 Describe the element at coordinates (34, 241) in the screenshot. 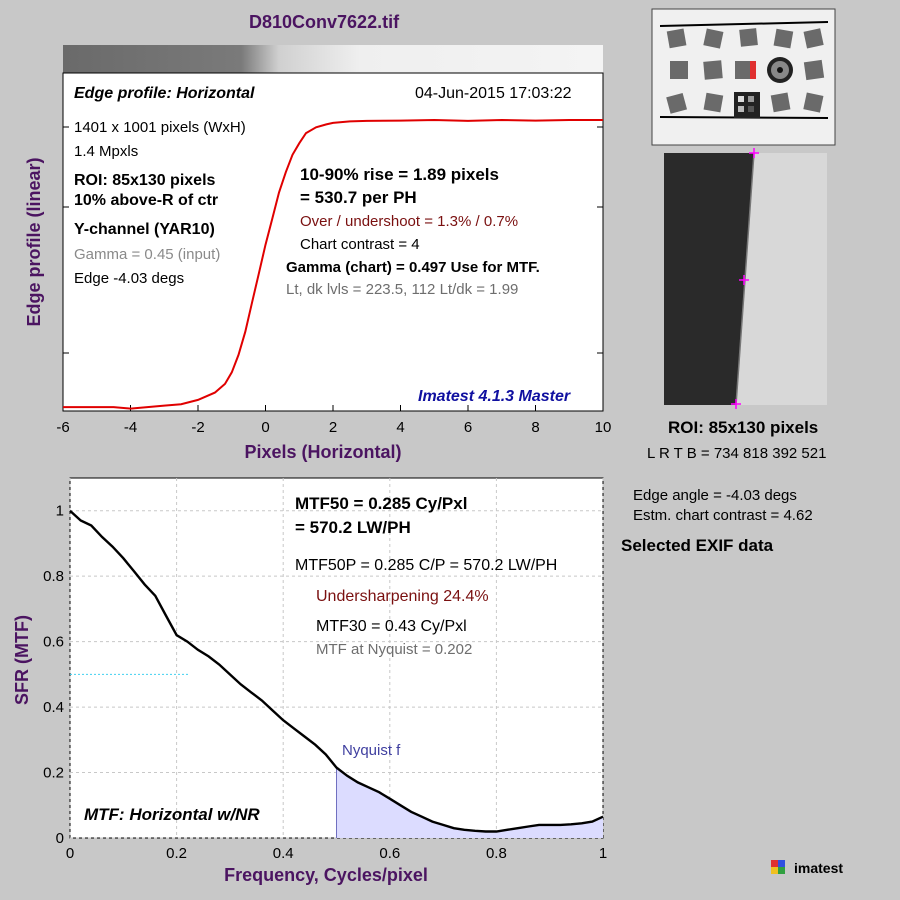

I see `edge-y-axis-title: Edge profile (linear)` at that location.